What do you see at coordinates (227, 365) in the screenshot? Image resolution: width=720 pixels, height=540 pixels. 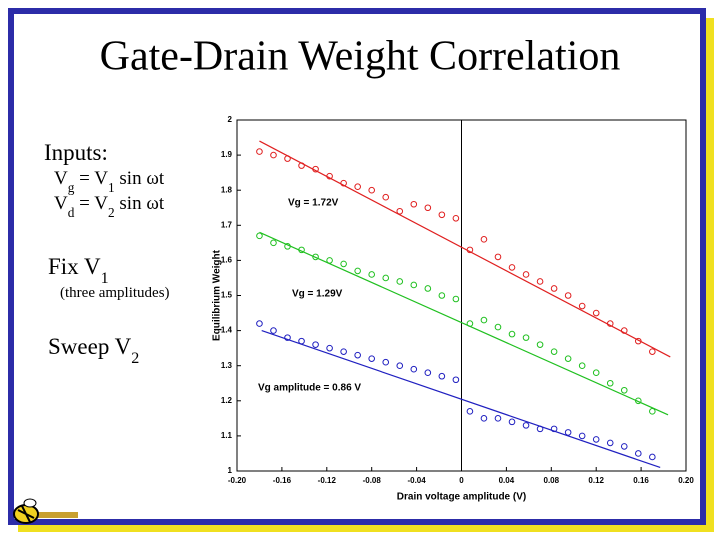 I see `y-tick-label: 1.3` at bounding box center [227, 365].